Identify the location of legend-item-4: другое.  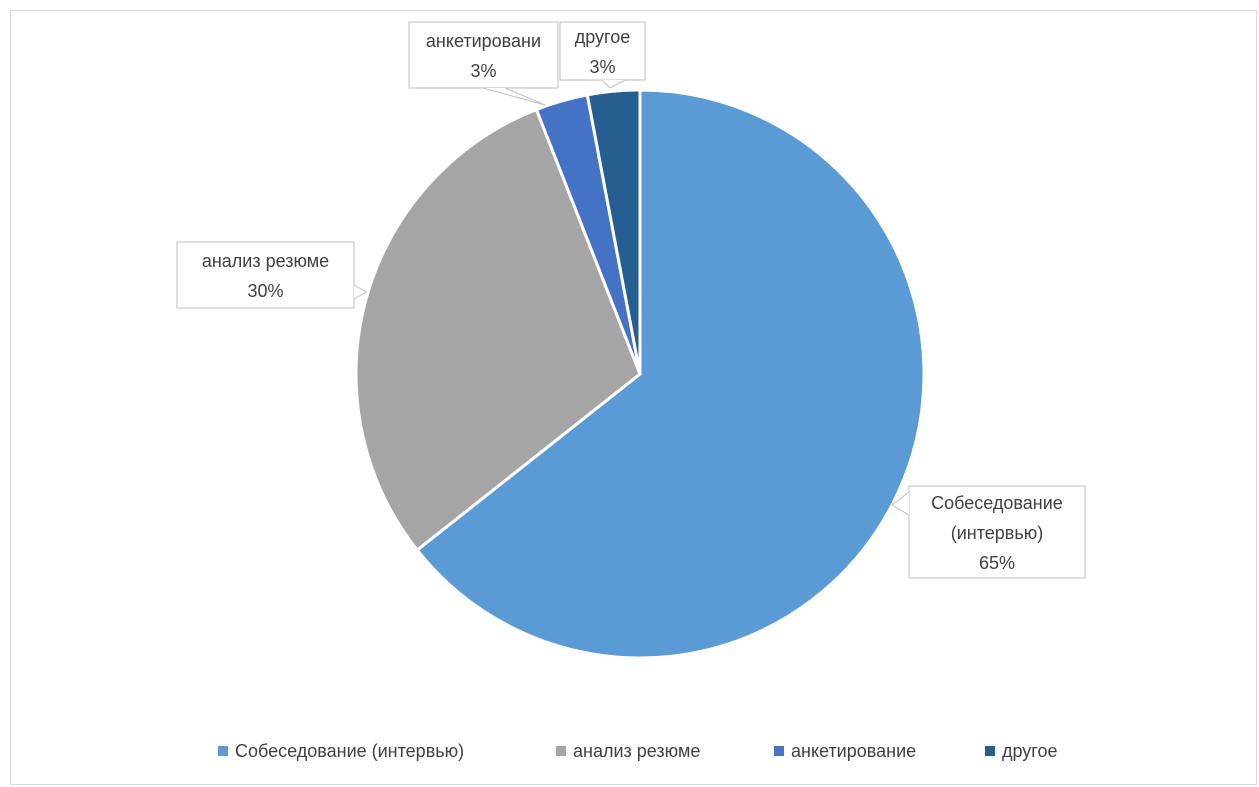
(1021, 751).